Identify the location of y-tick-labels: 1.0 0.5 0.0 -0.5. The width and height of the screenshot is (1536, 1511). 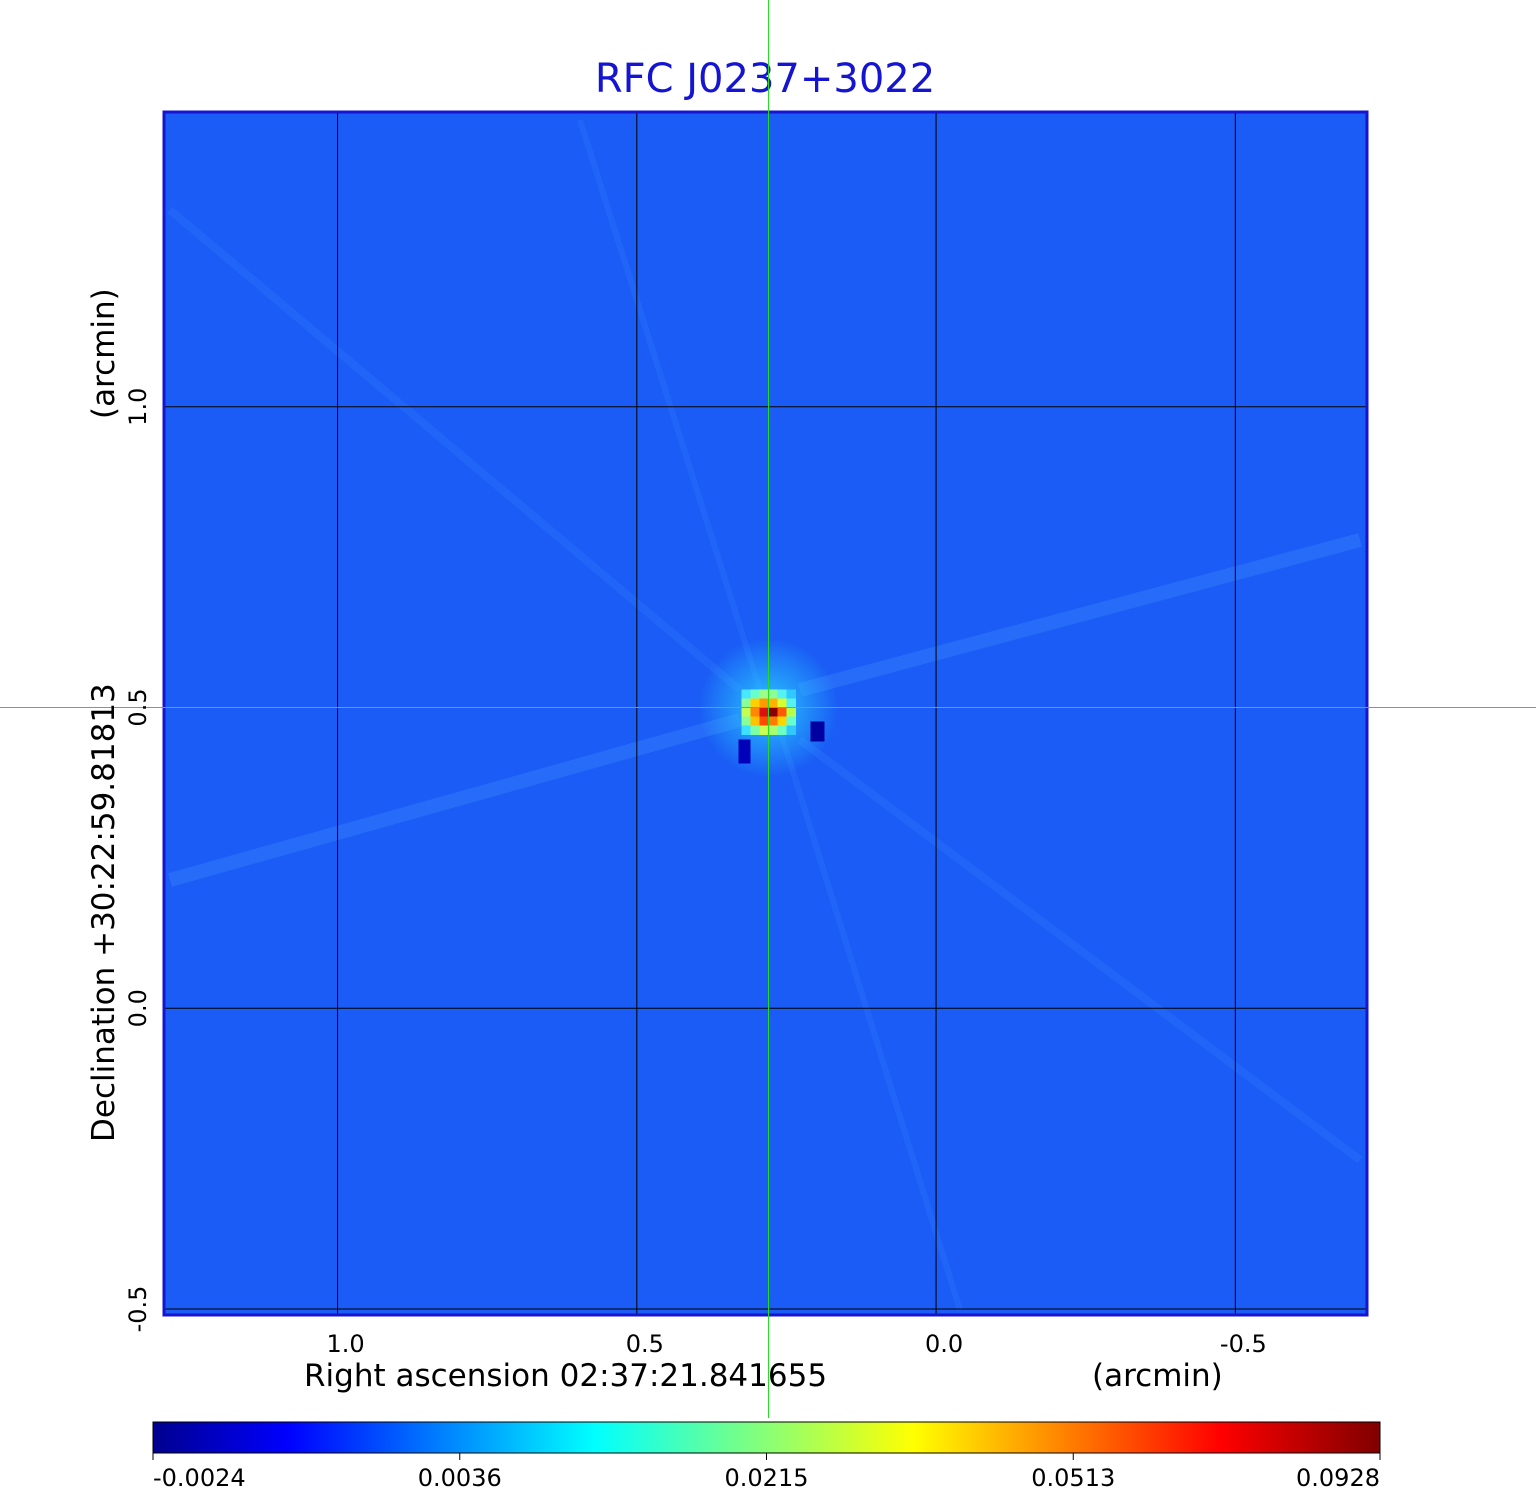
(138, 860).